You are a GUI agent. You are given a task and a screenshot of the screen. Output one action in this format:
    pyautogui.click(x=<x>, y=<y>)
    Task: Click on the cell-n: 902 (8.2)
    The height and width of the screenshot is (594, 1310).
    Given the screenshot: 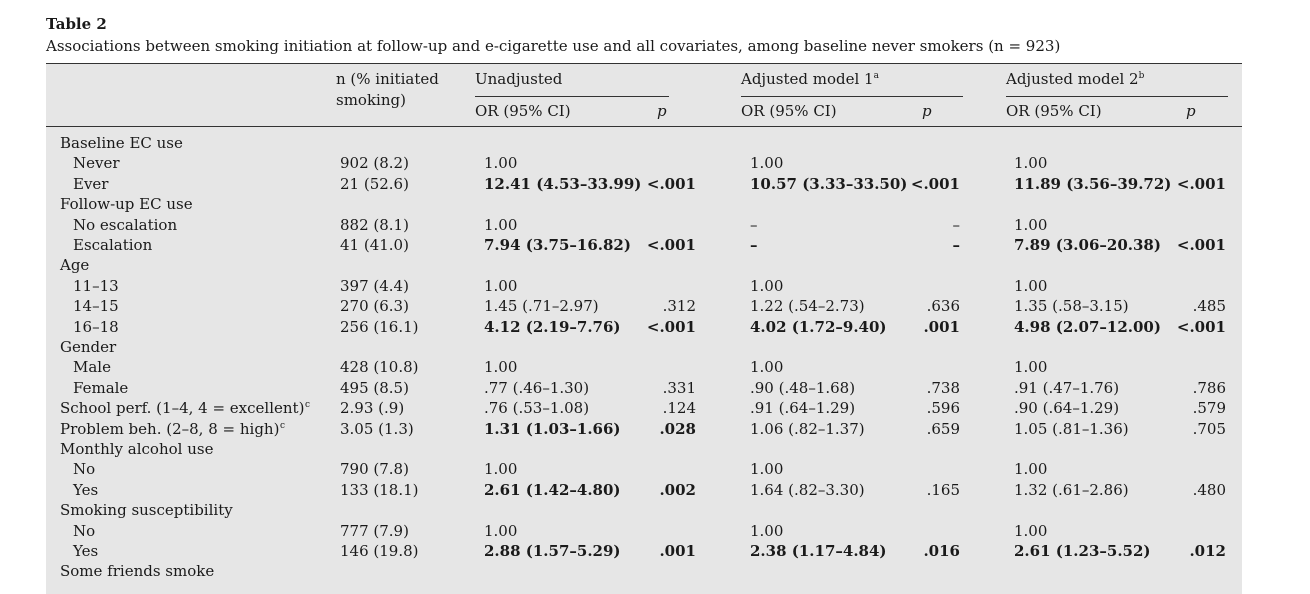 What is the action you would take?
    pyautogui.click(x=374, y=163)
    